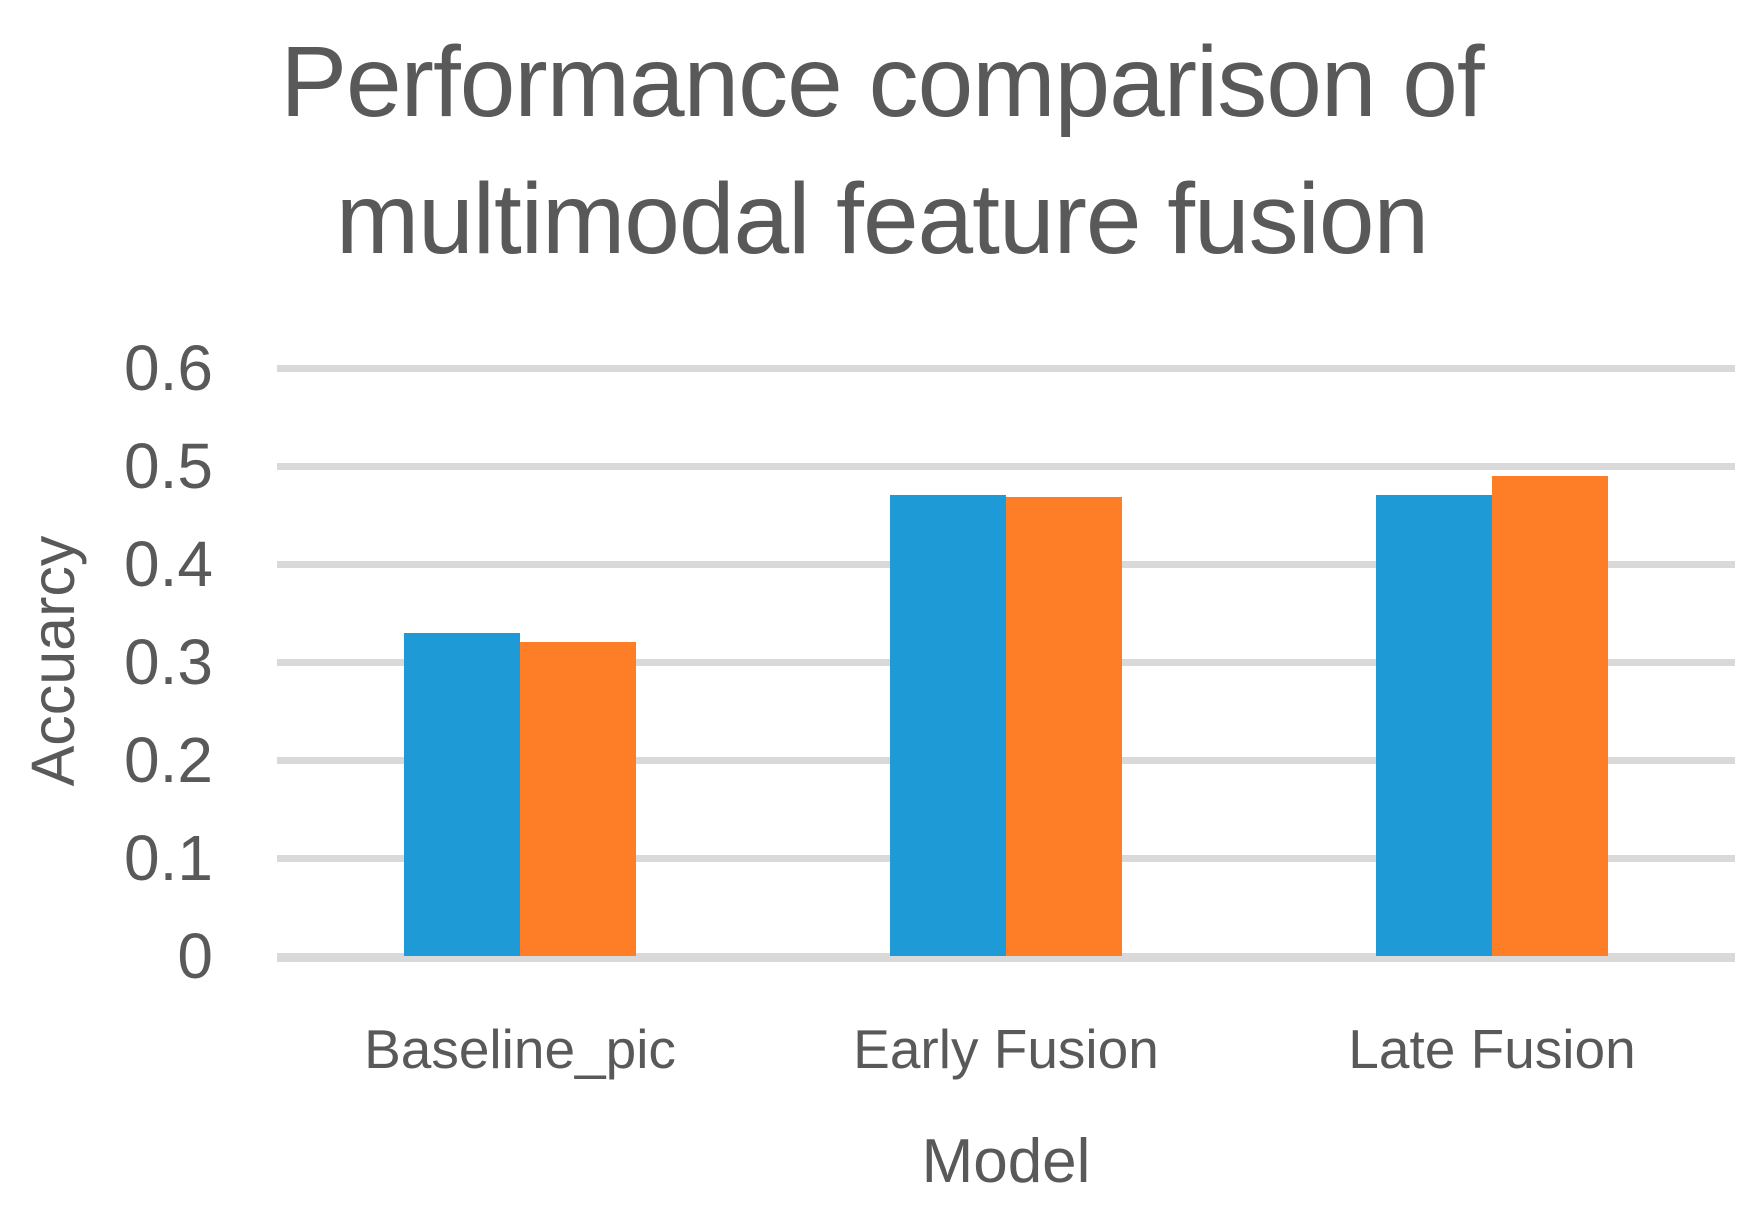  Describe the element at coordinates (882, 82) in the screenshot. I see `chart-title-line-1: Performance comparison of` at that location.